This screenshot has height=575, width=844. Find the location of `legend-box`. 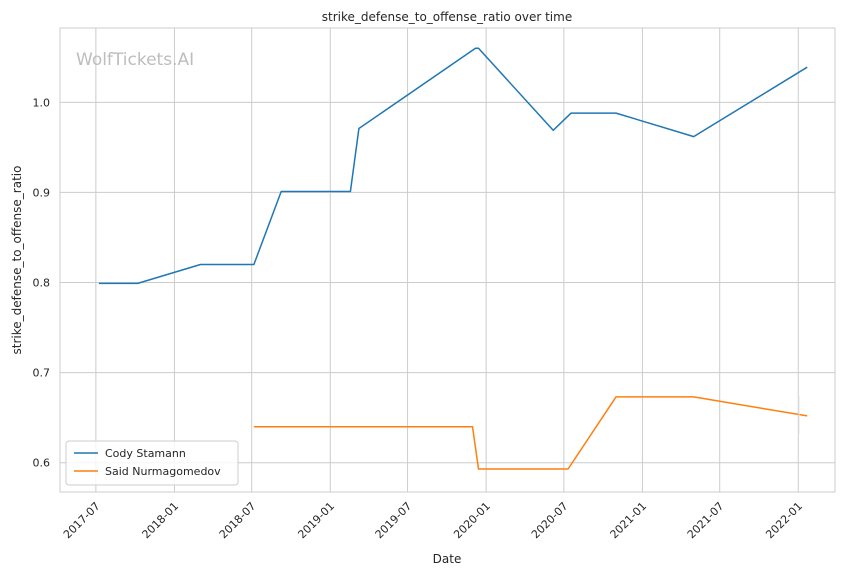

legend-box is located at coordinates (152, 463).